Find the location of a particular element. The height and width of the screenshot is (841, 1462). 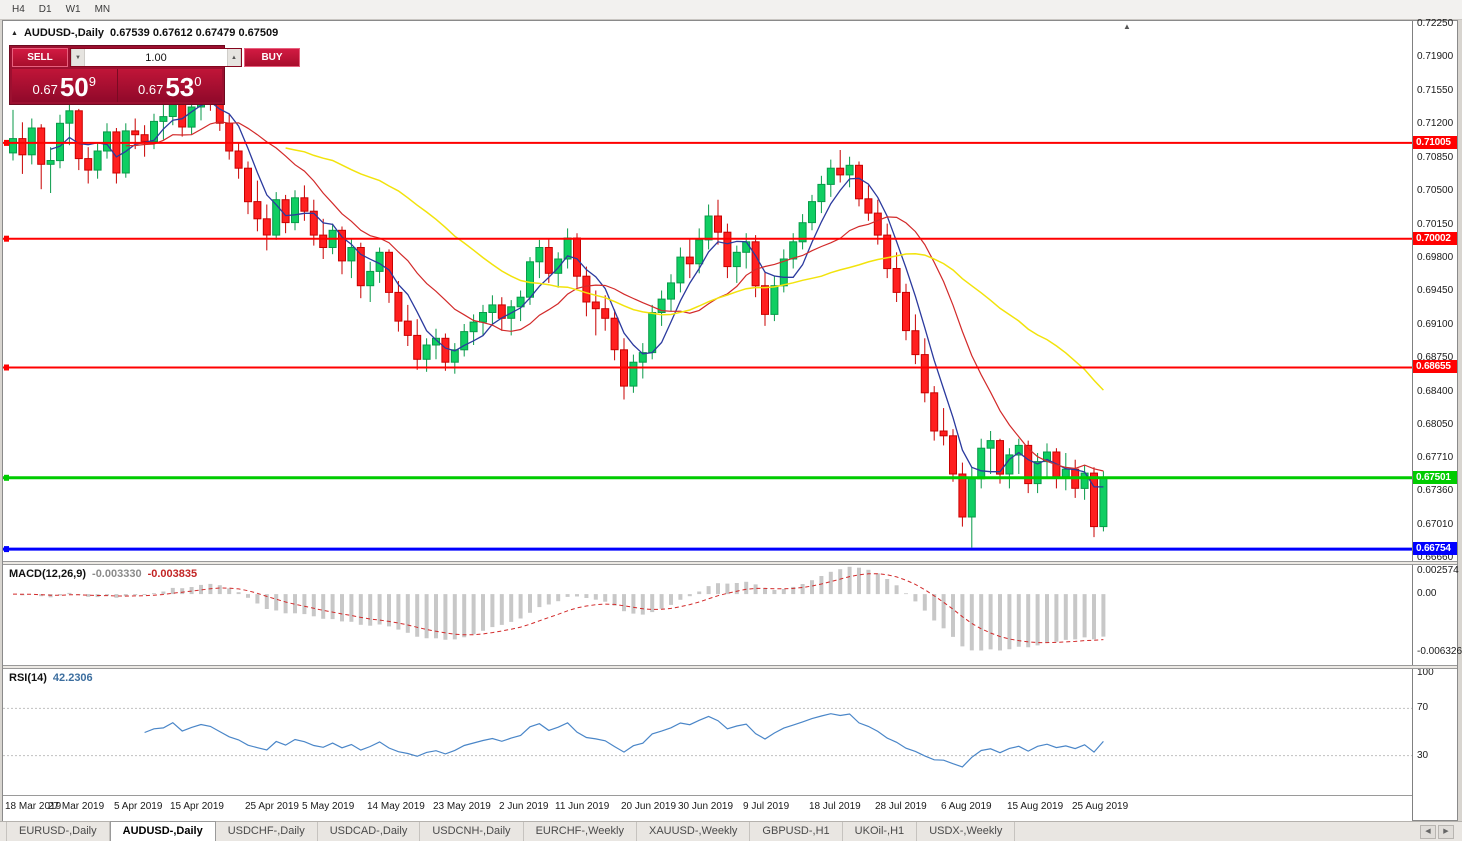

date-tick-label: 18 Jul 2019 is located at coordinates (835, 806).